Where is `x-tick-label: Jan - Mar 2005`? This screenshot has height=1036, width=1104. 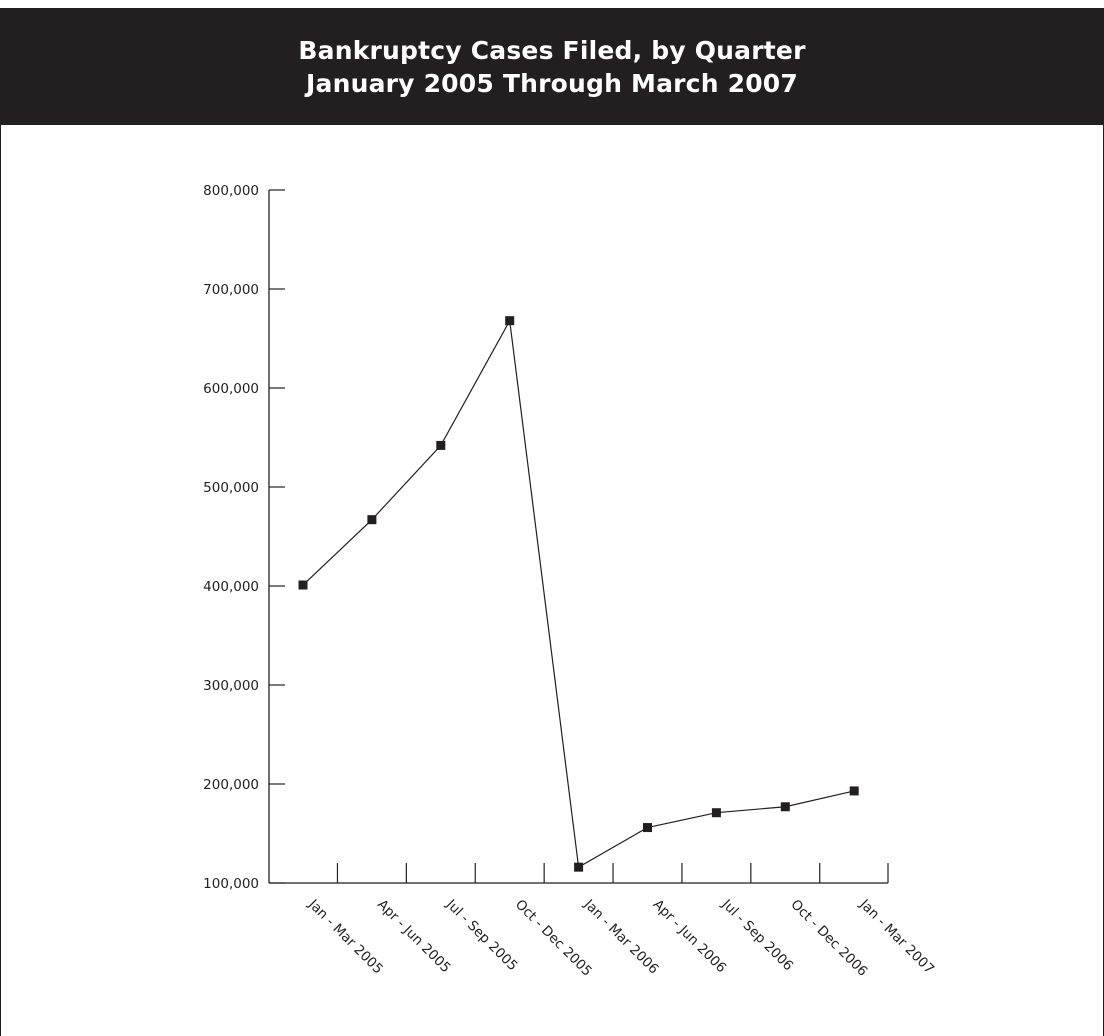 x-tick-label: Jan - Mar 2005 is located at coordinates (345, 937).